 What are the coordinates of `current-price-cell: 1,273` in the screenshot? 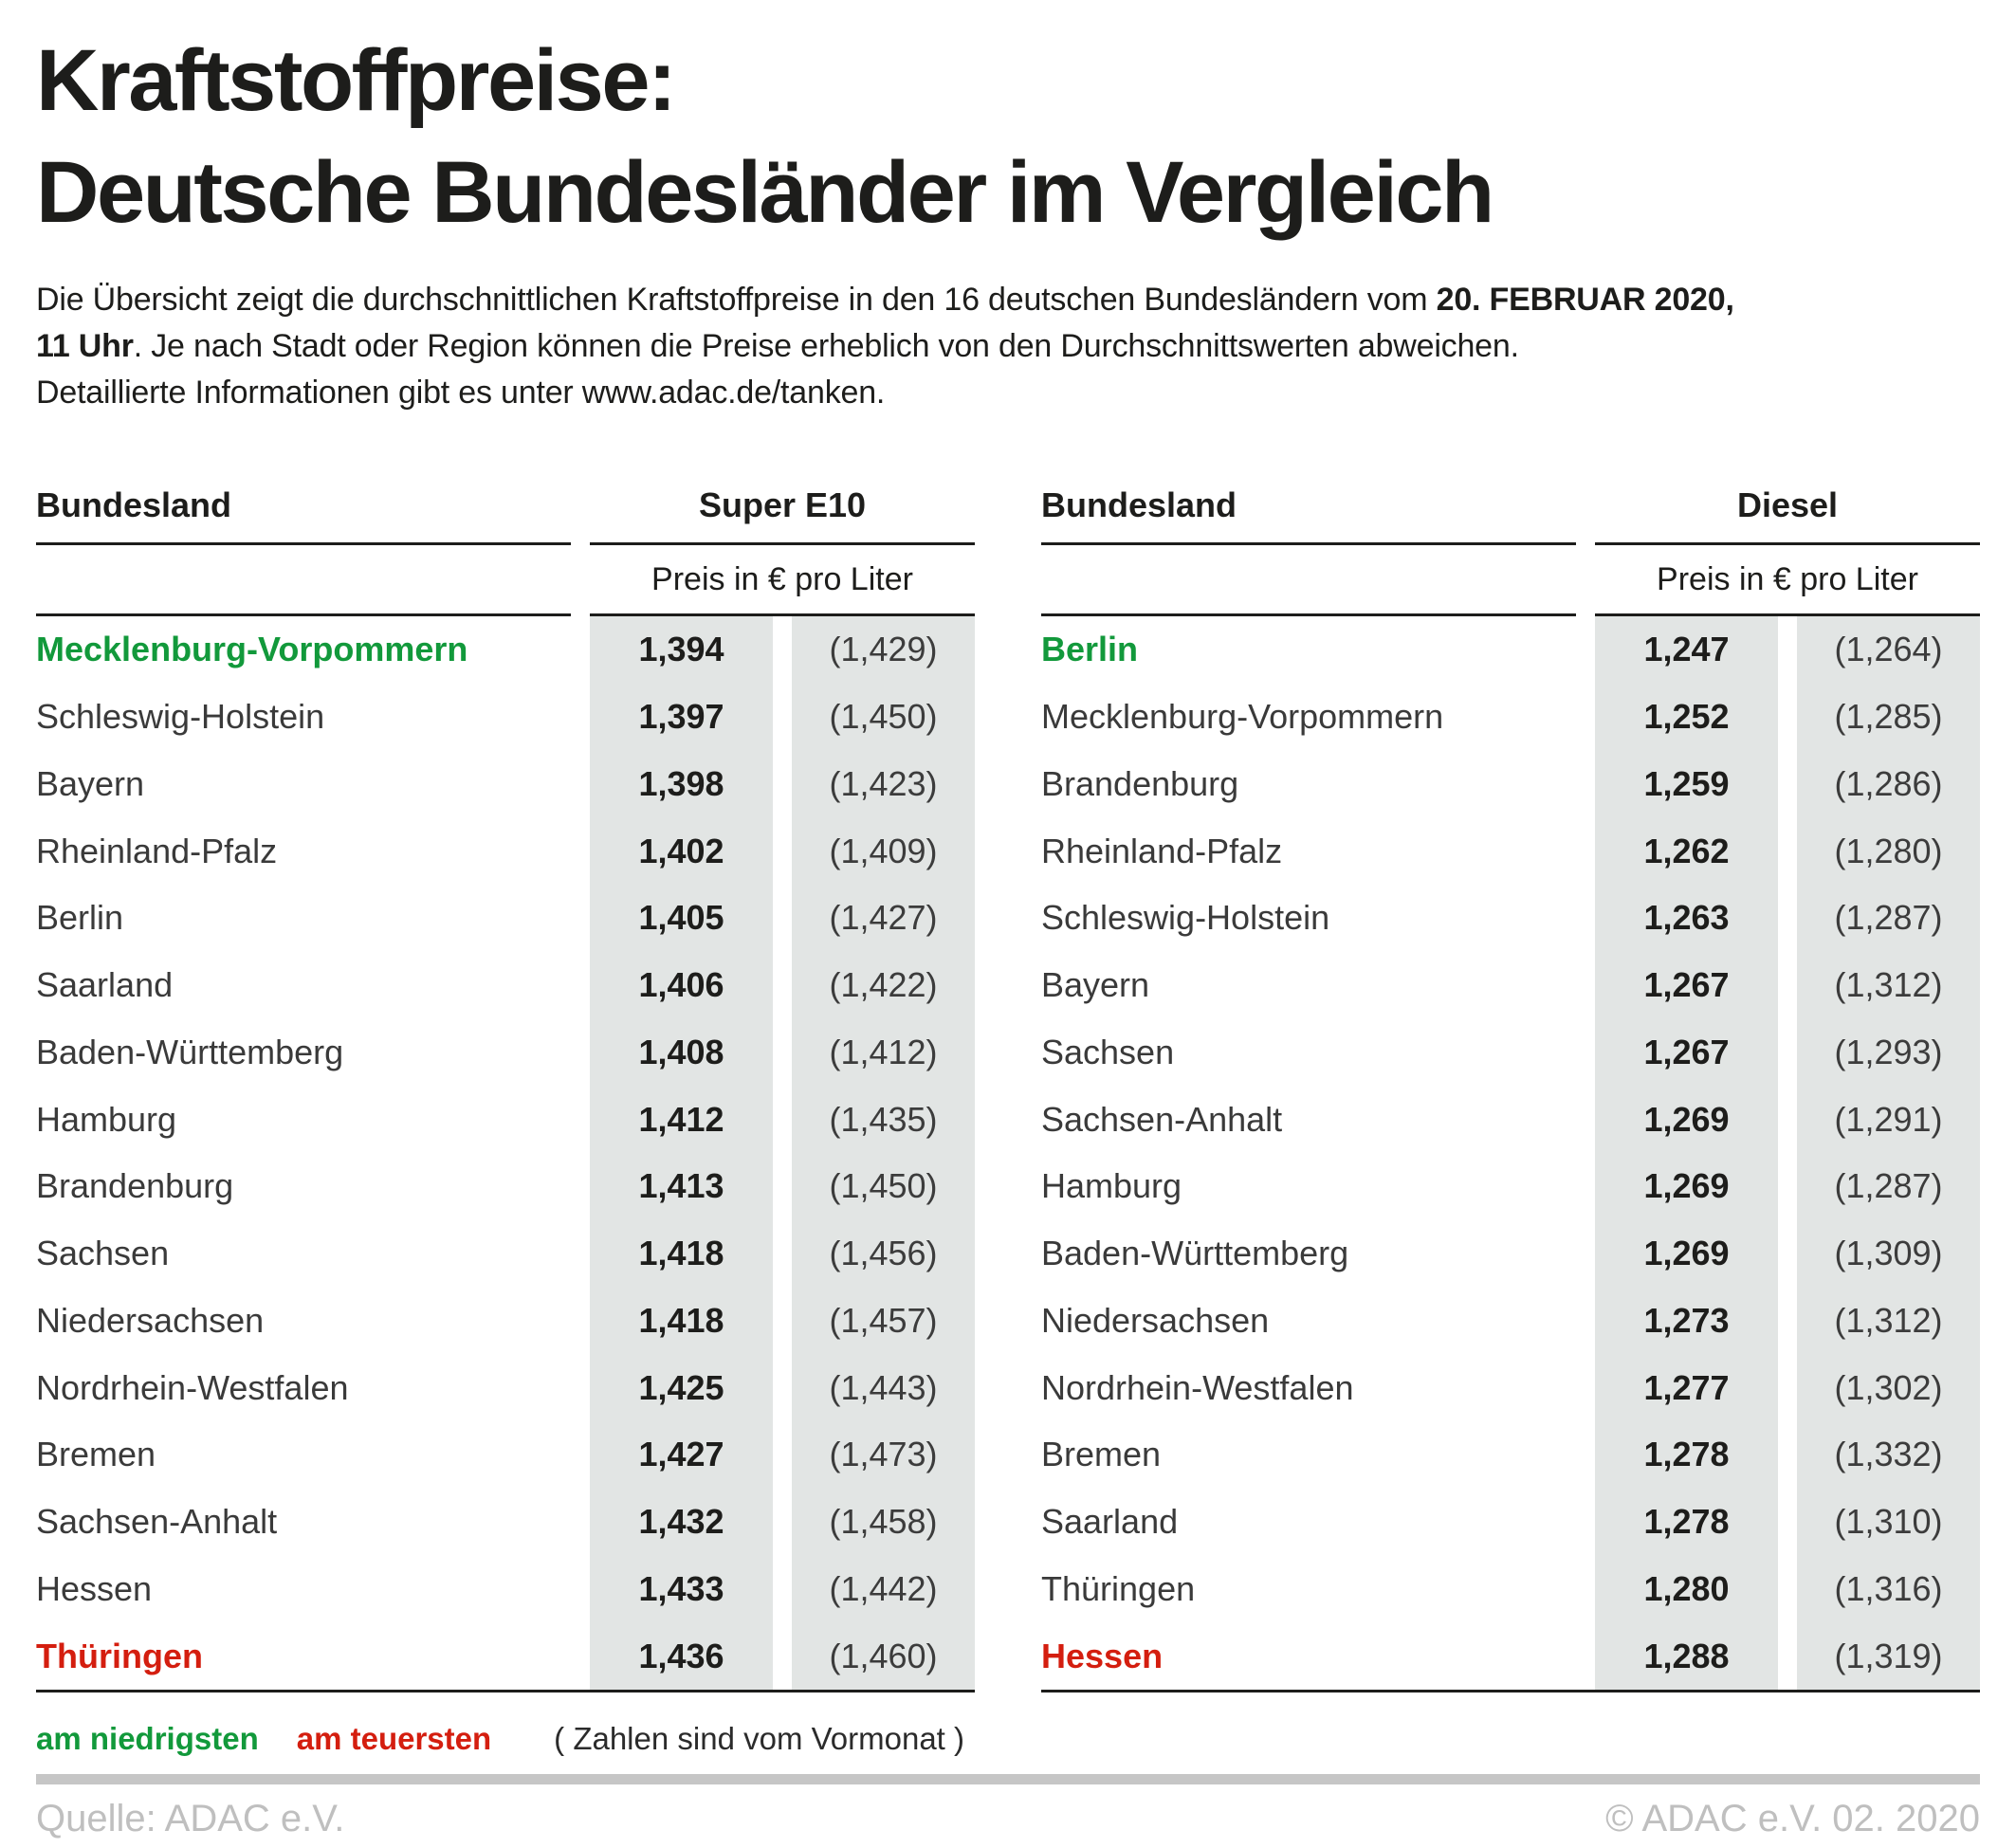 It's located at (1686, 1321).